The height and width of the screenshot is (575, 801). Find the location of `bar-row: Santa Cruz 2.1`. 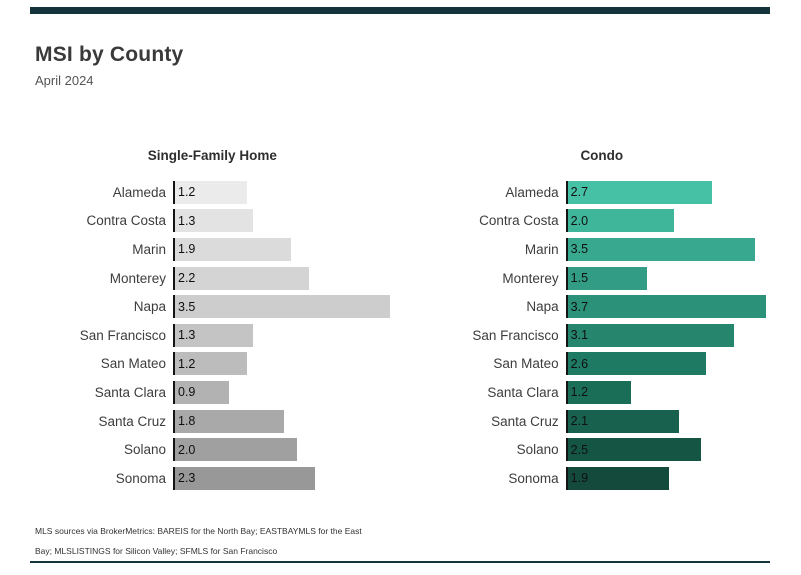

bar-row: Santa Cruz 2.1 is located at coordinates (602, 421).